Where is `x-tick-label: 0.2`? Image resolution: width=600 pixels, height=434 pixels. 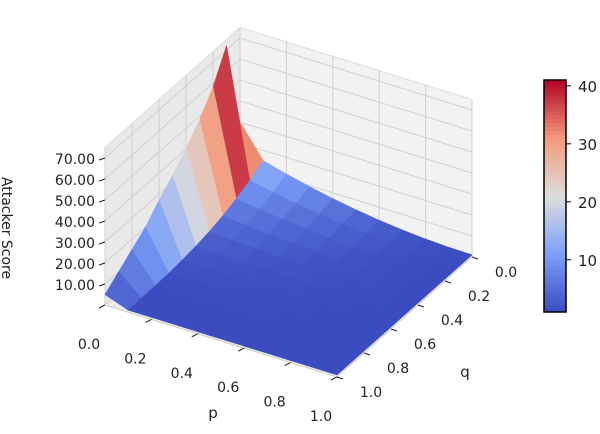 x-tick-label: 0.2 is located at coordinates (135, 359).